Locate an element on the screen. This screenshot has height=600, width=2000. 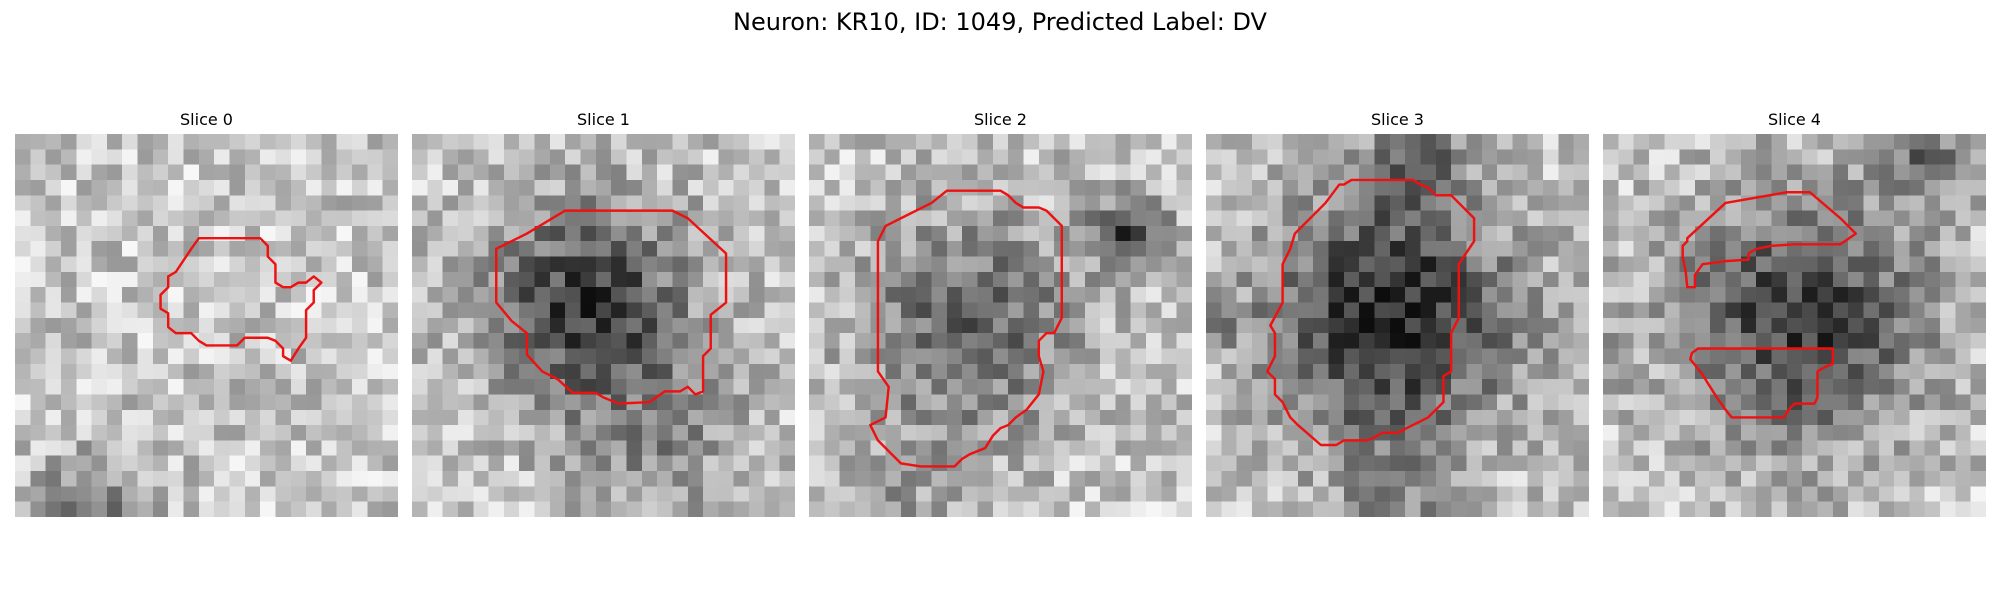
slice-panel-0: Slice 0 is located at coordinates (206, 312).